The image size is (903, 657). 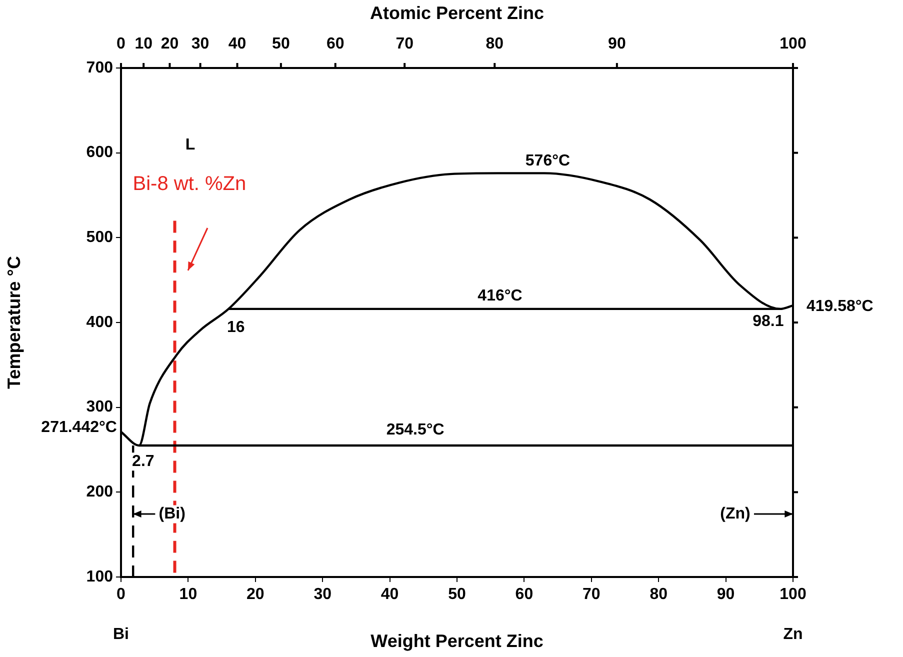 I want to click on y-tick-label: 600, so click(x=100, y=153).